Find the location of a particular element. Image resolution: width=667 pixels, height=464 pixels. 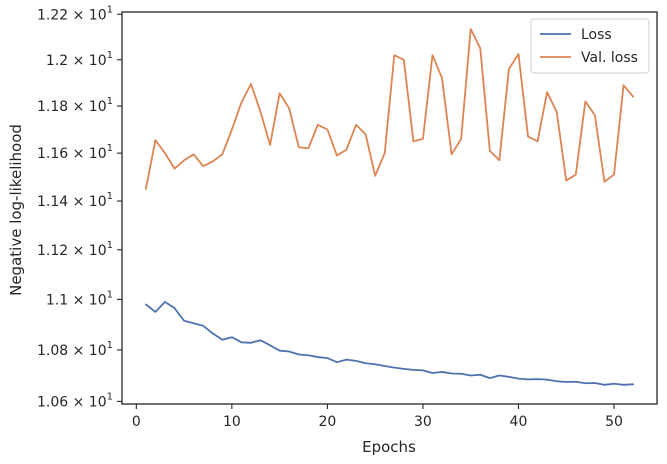

legend-label-1: Val. loss is located at coordinates (609, 58).